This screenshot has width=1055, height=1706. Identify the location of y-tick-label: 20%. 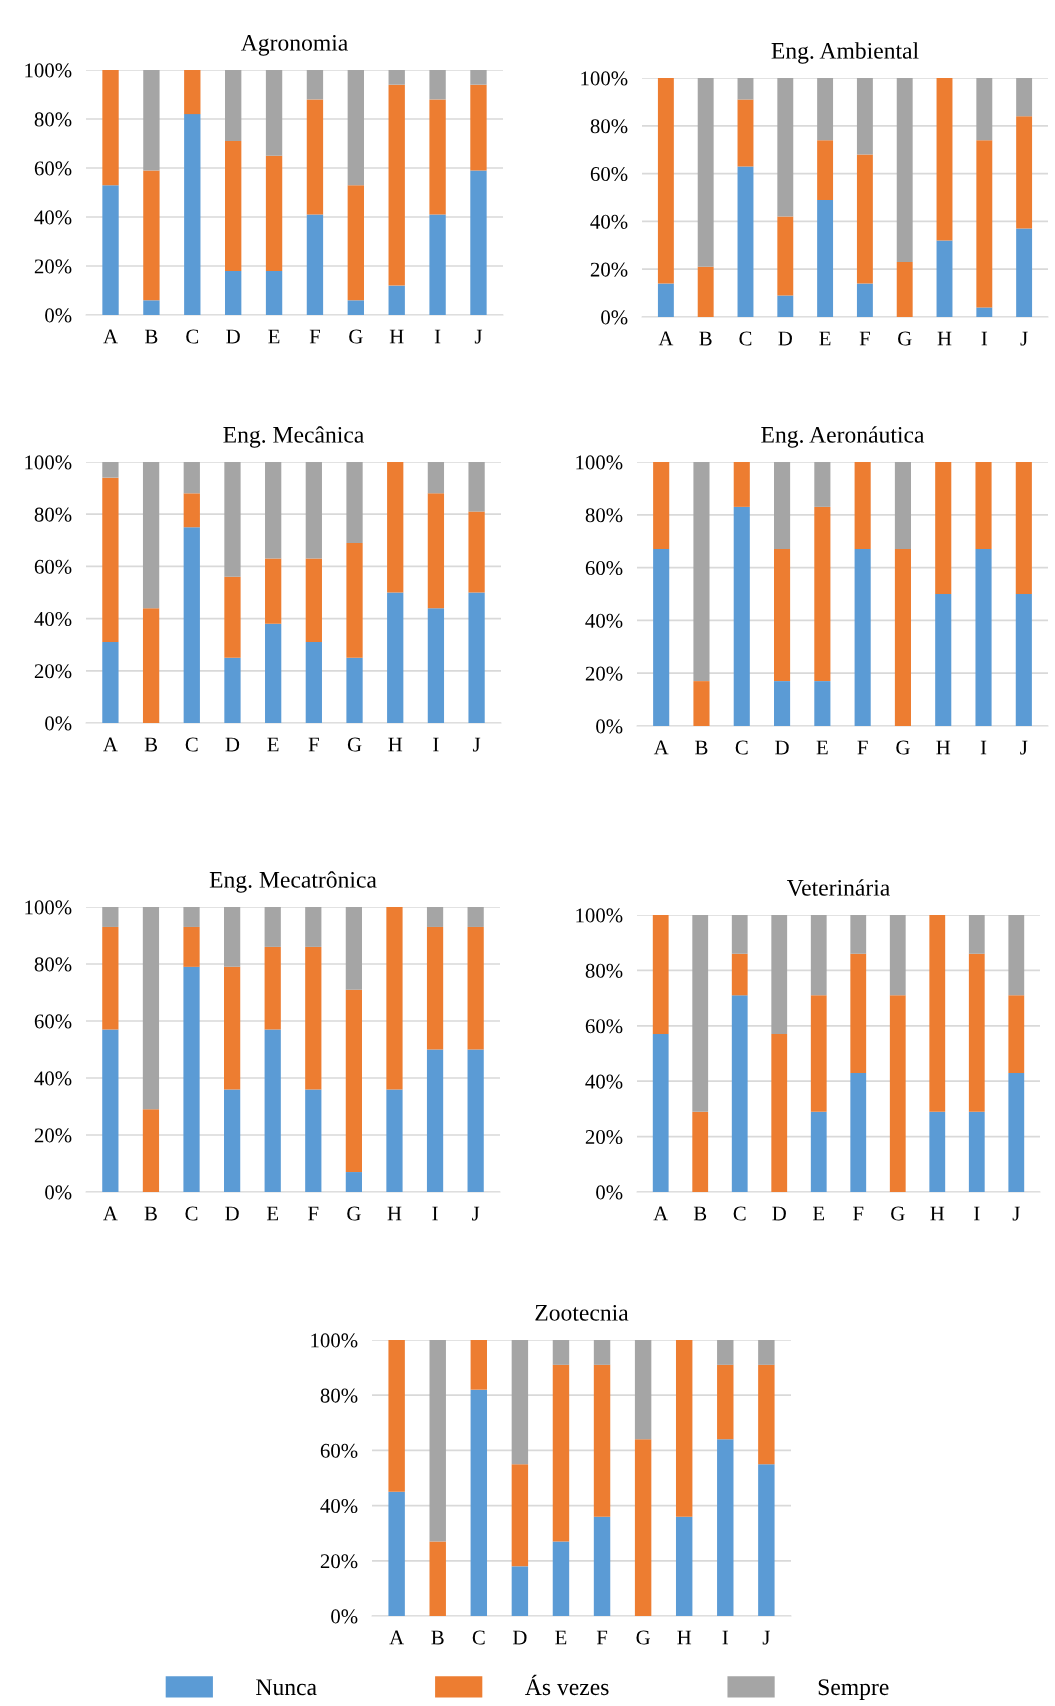
(339, 1561).